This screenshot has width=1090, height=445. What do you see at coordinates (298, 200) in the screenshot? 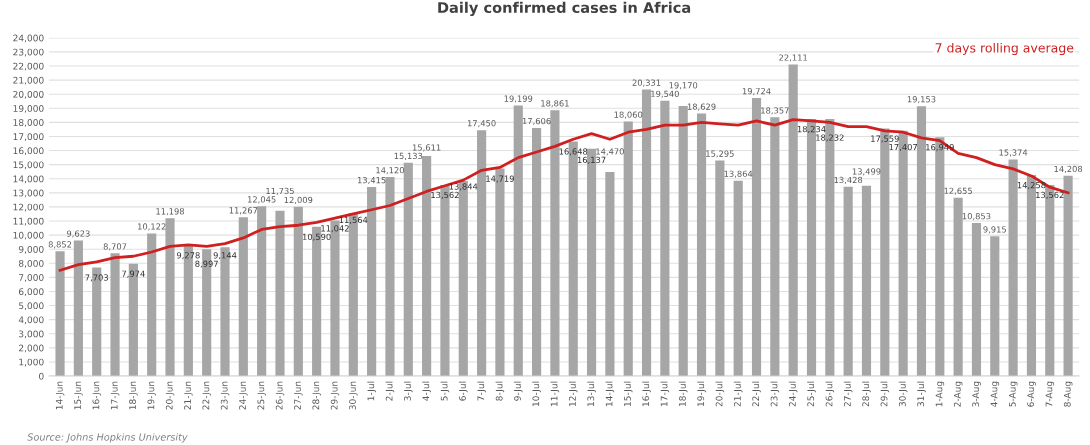
I see `data-label: 12,009` at bounding box center [298, 200].